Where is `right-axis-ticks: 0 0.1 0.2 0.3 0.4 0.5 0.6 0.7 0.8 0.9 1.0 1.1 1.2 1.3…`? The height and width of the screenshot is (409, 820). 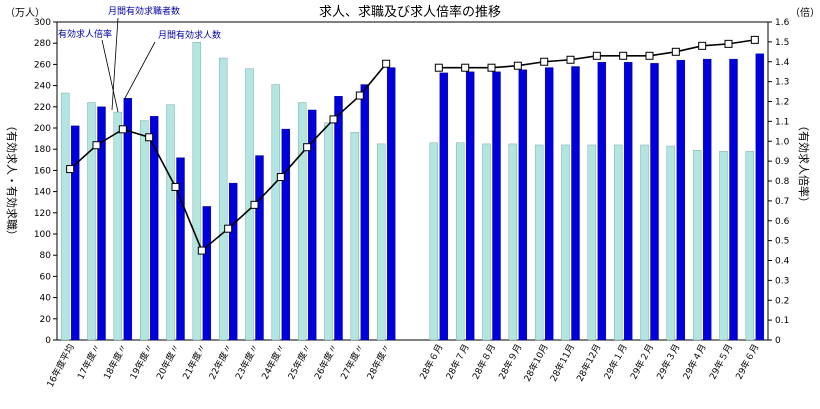
right-axis-ticks: 0 0.1 0.2 0.3 0.4 0.5 0.6 0.7 0.8 0.9 1.0 1.1 1.2 1.3… is located at coordinates (779, 182).